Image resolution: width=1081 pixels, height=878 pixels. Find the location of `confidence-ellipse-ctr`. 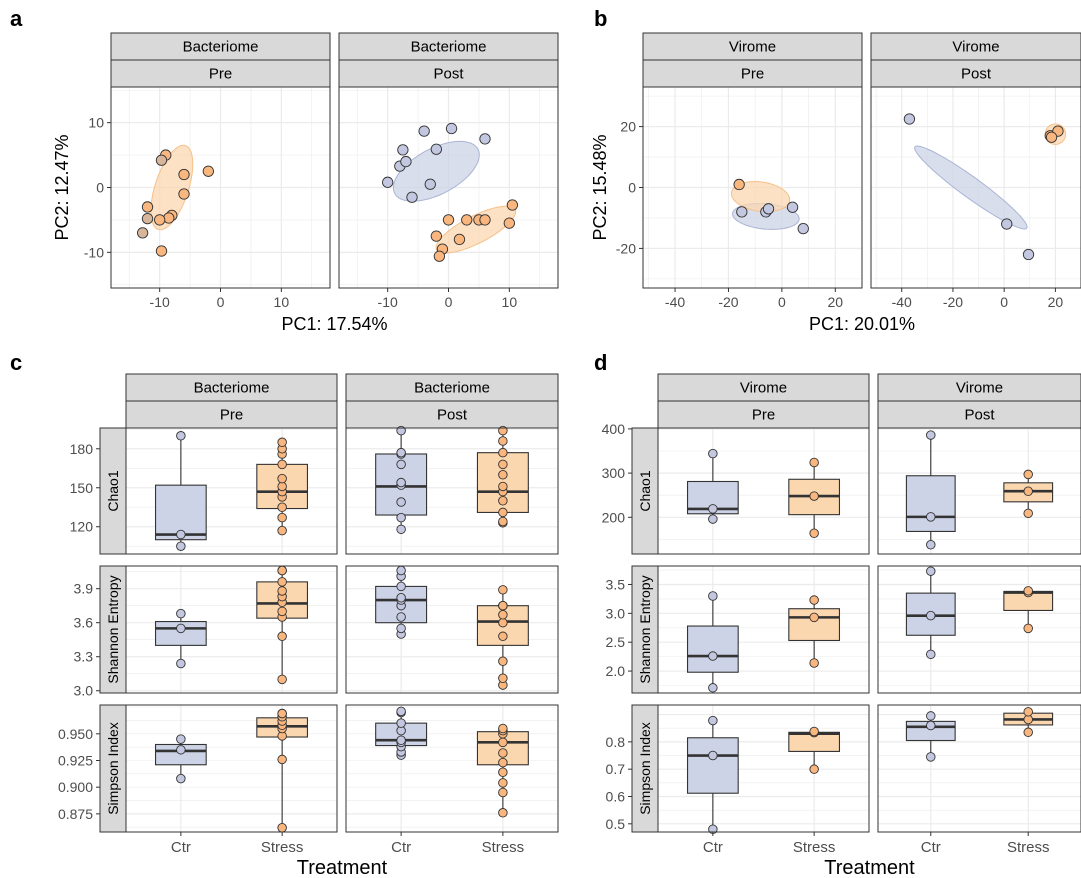

confidence-ellipse-ctr is located at coordinates (436, 171).